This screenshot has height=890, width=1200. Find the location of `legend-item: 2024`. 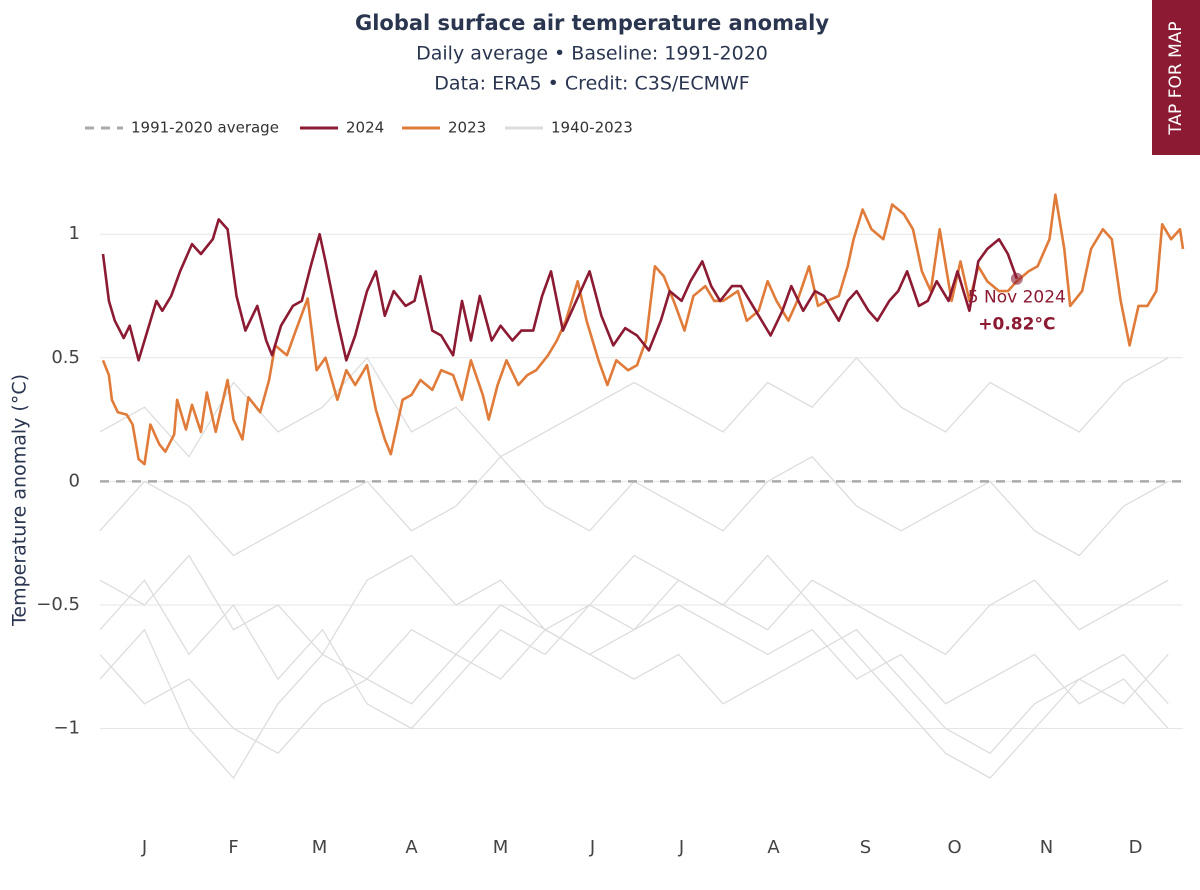

legend-item: 2024 is located at coordinates (342, 128).